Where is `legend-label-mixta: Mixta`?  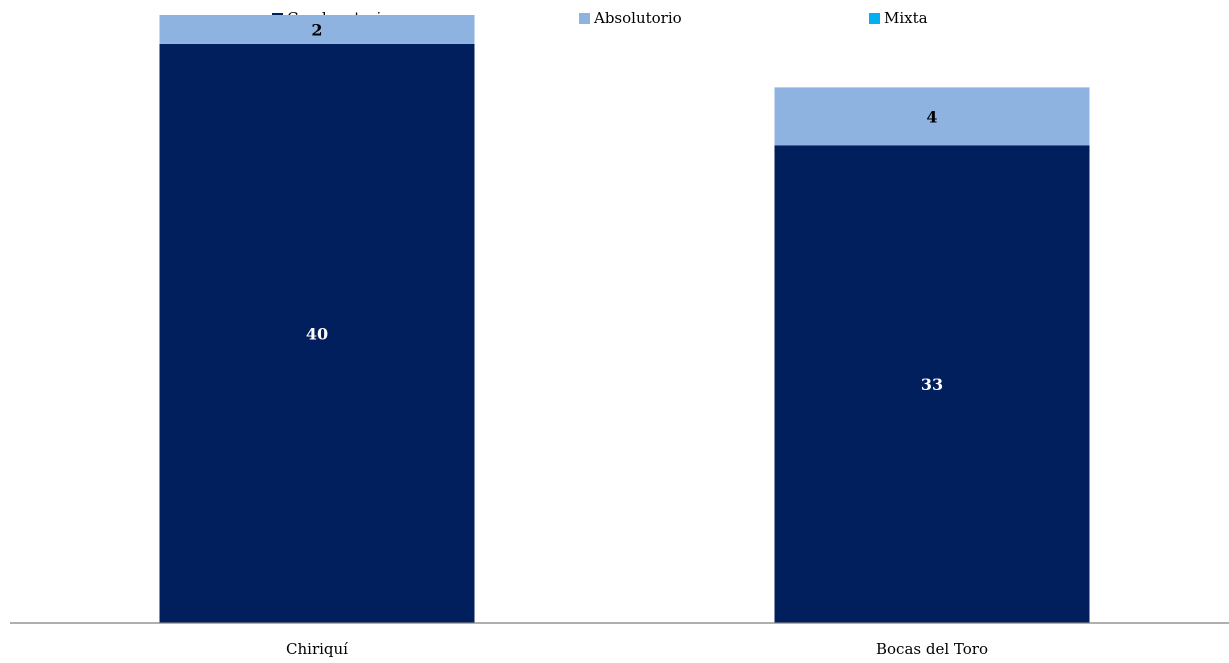
legend-label-mixta: Mixta is located at coordinates (906, 18).